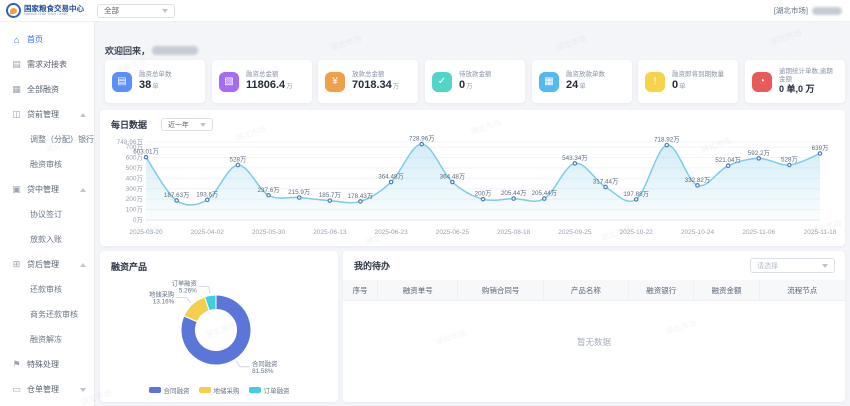  What do you see at coordinates (376, 84) in the screenshot?
I see `stat-card-value: 7018.34万` at bounding box center [376, 84].